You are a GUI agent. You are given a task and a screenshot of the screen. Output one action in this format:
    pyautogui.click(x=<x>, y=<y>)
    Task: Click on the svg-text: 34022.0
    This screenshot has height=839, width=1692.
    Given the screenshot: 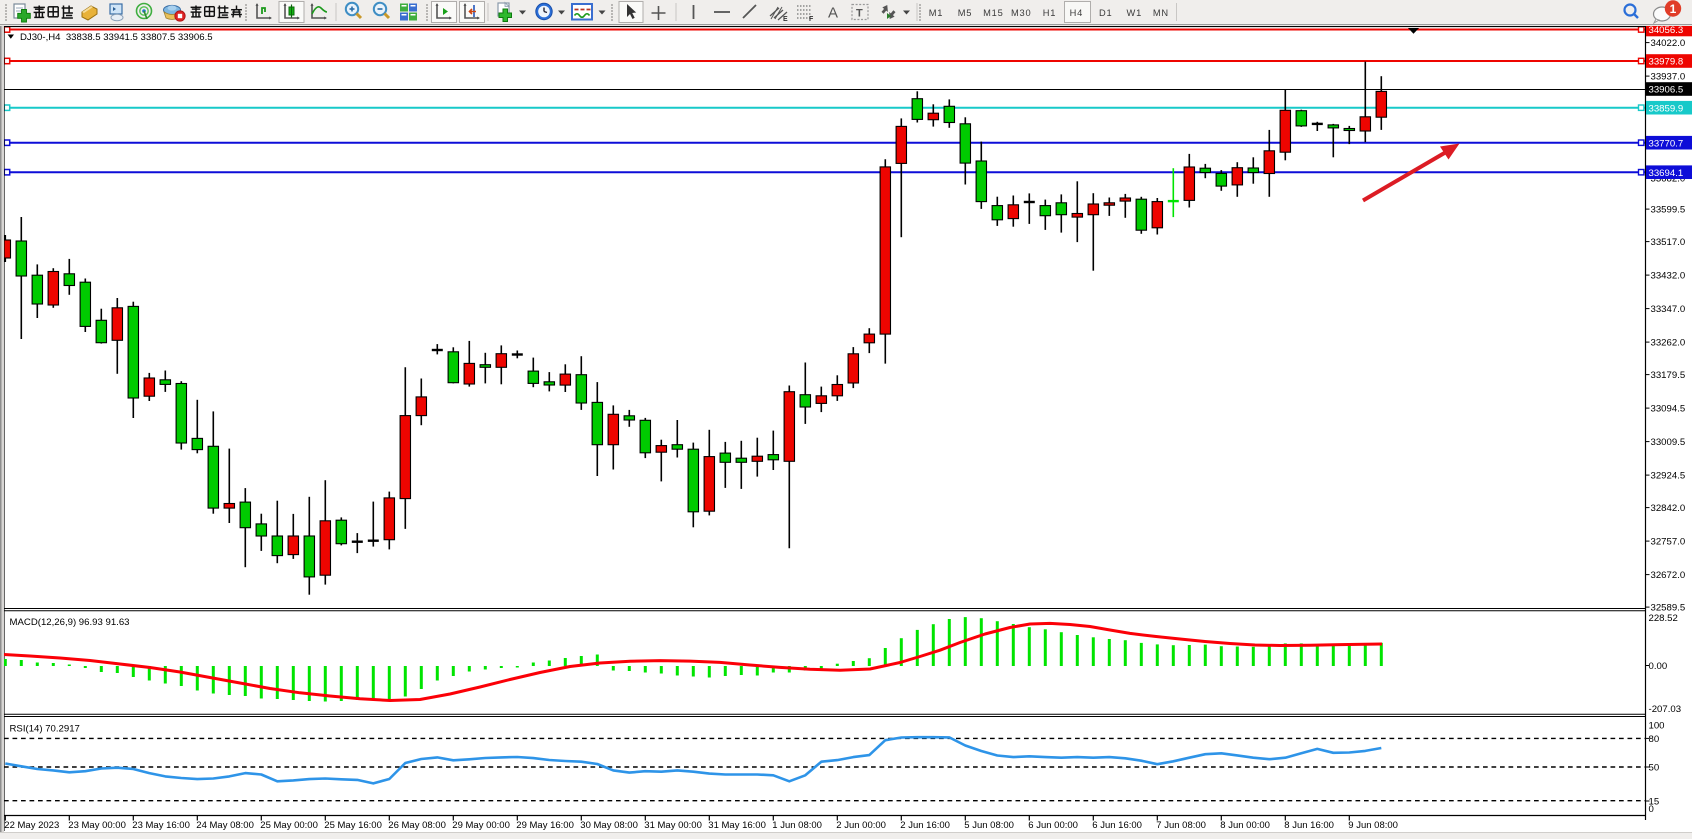 What is the action you would take?
    pyautogui.click(x=1668, y=43)
    